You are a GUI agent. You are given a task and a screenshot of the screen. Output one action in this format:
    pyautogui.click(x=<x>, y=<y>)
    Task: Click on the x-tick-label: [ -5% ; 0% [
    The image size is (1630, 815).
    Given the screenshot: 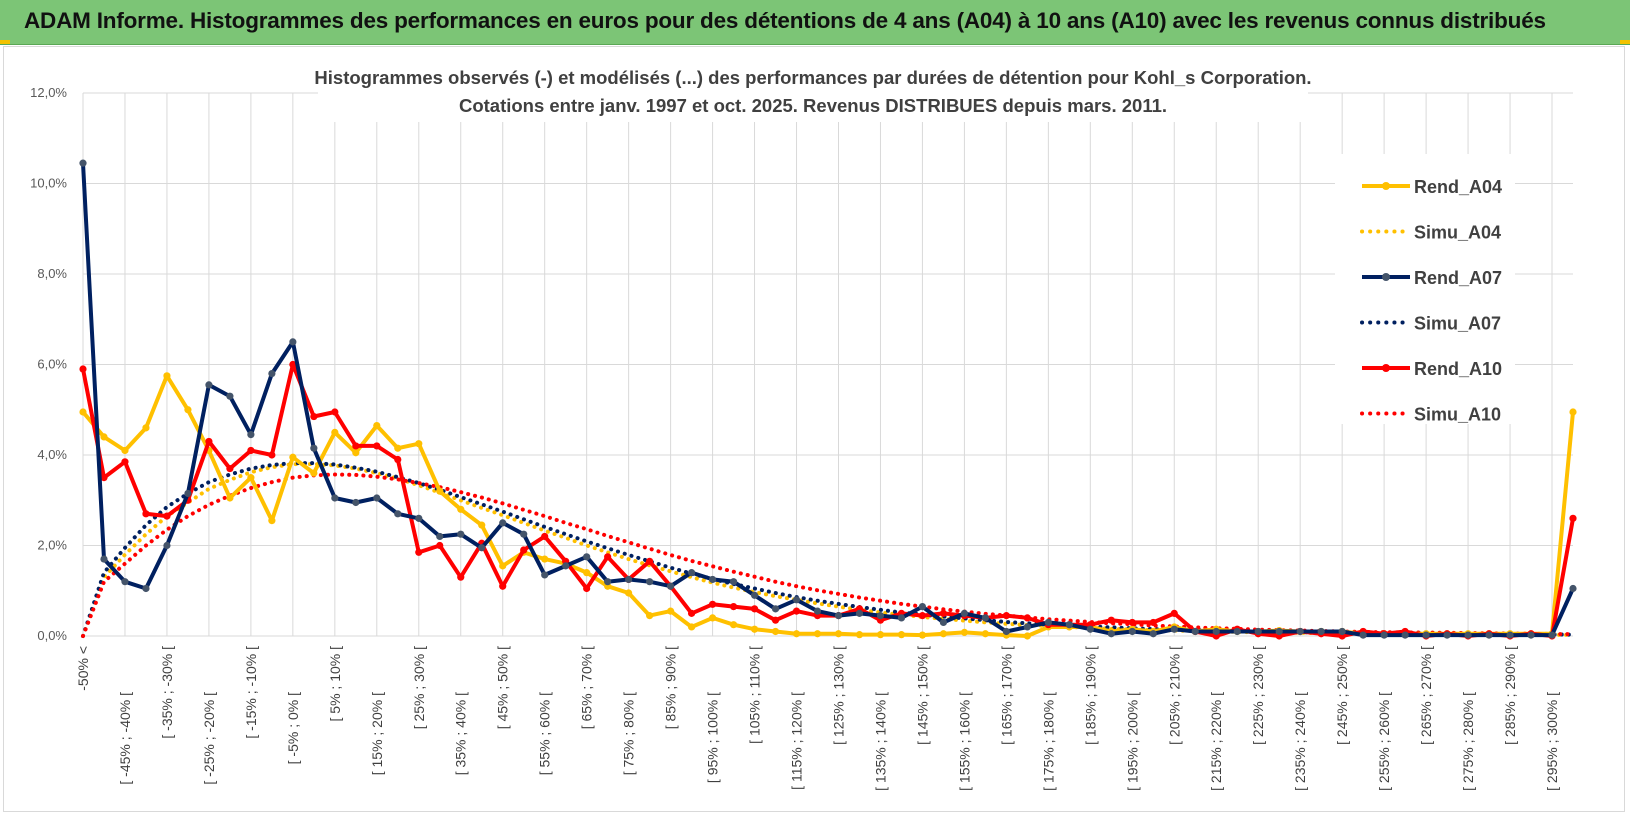 What is the action you would take?
    pyautogui.click(x=293, y=728)
    